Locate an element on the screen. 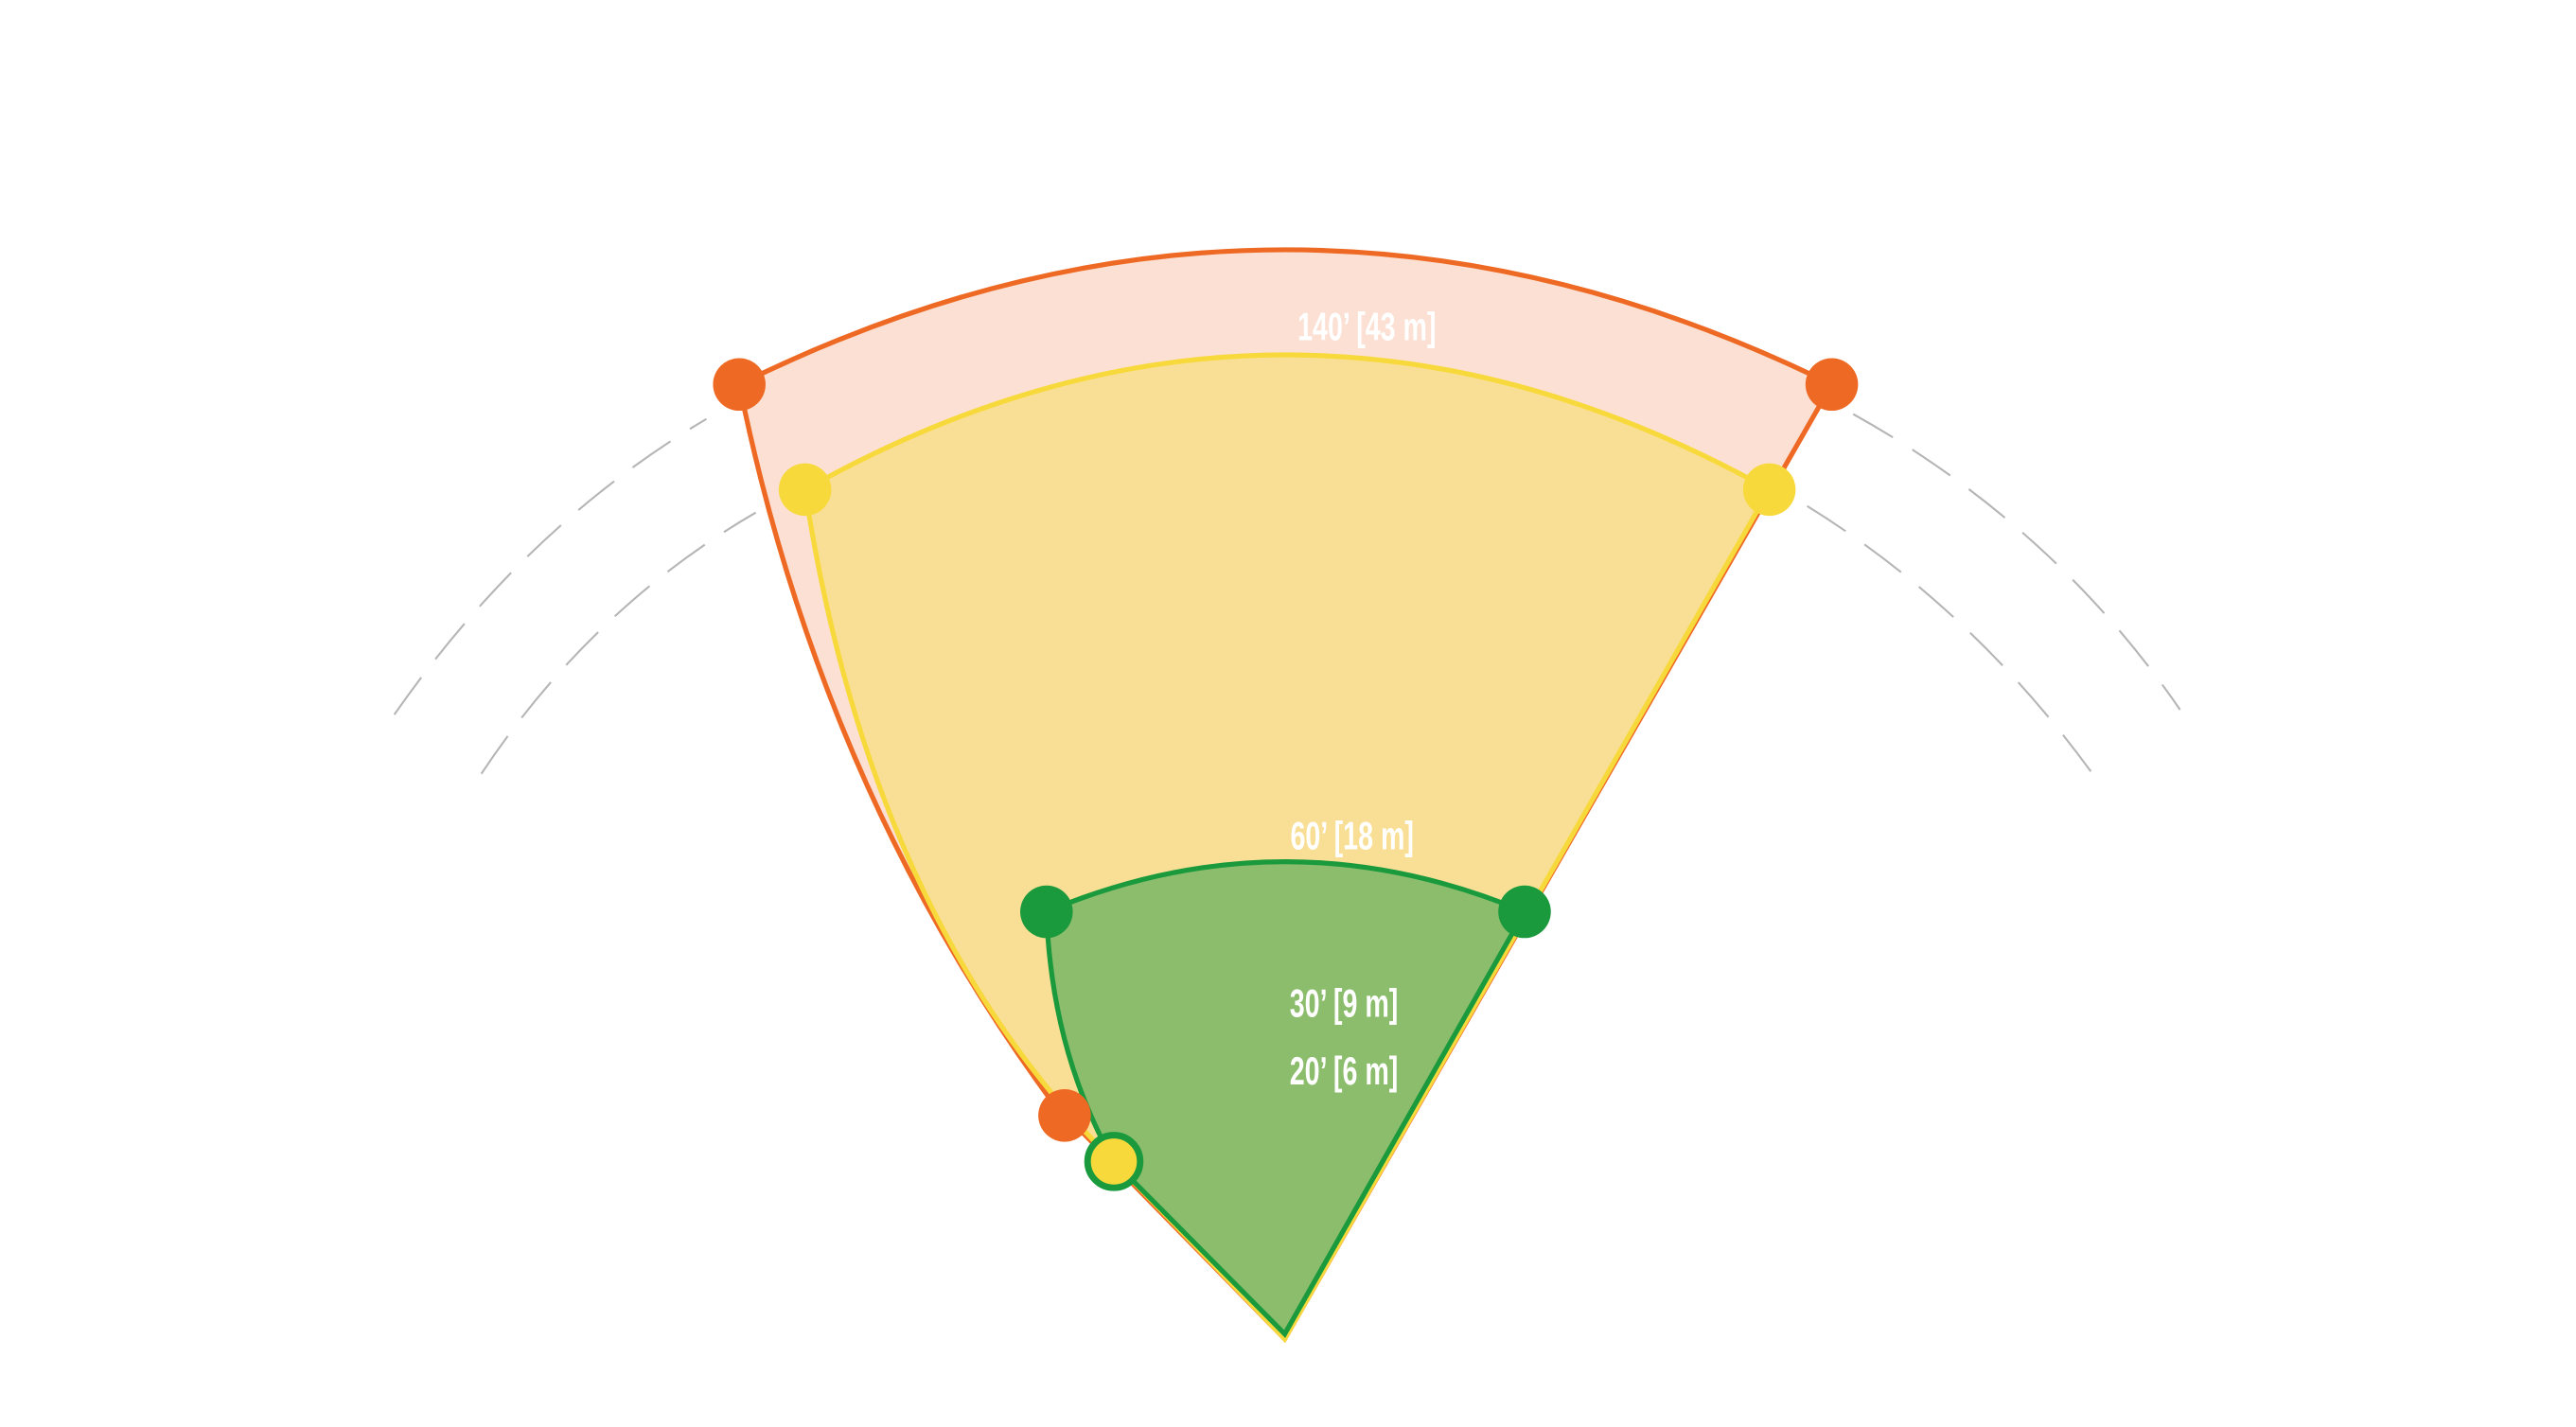  label-group: 60’ [18 m] is located at coordinates (1352, 835).